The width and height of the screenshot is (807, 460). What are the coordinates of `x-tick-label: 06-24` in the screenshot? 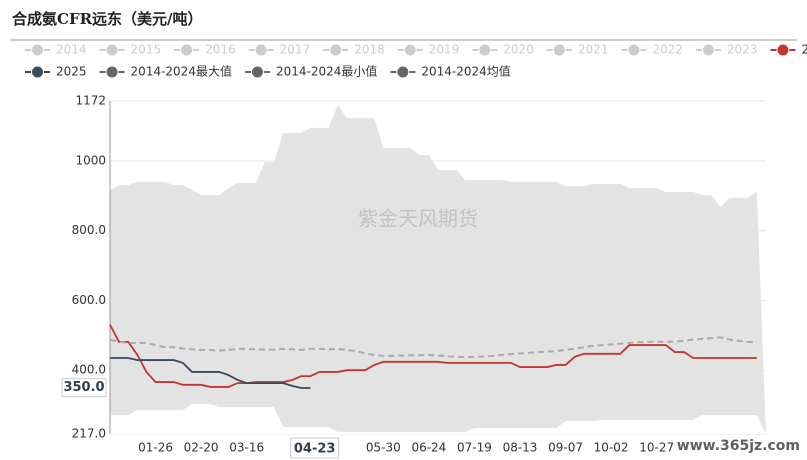 It's located at (428, 448).